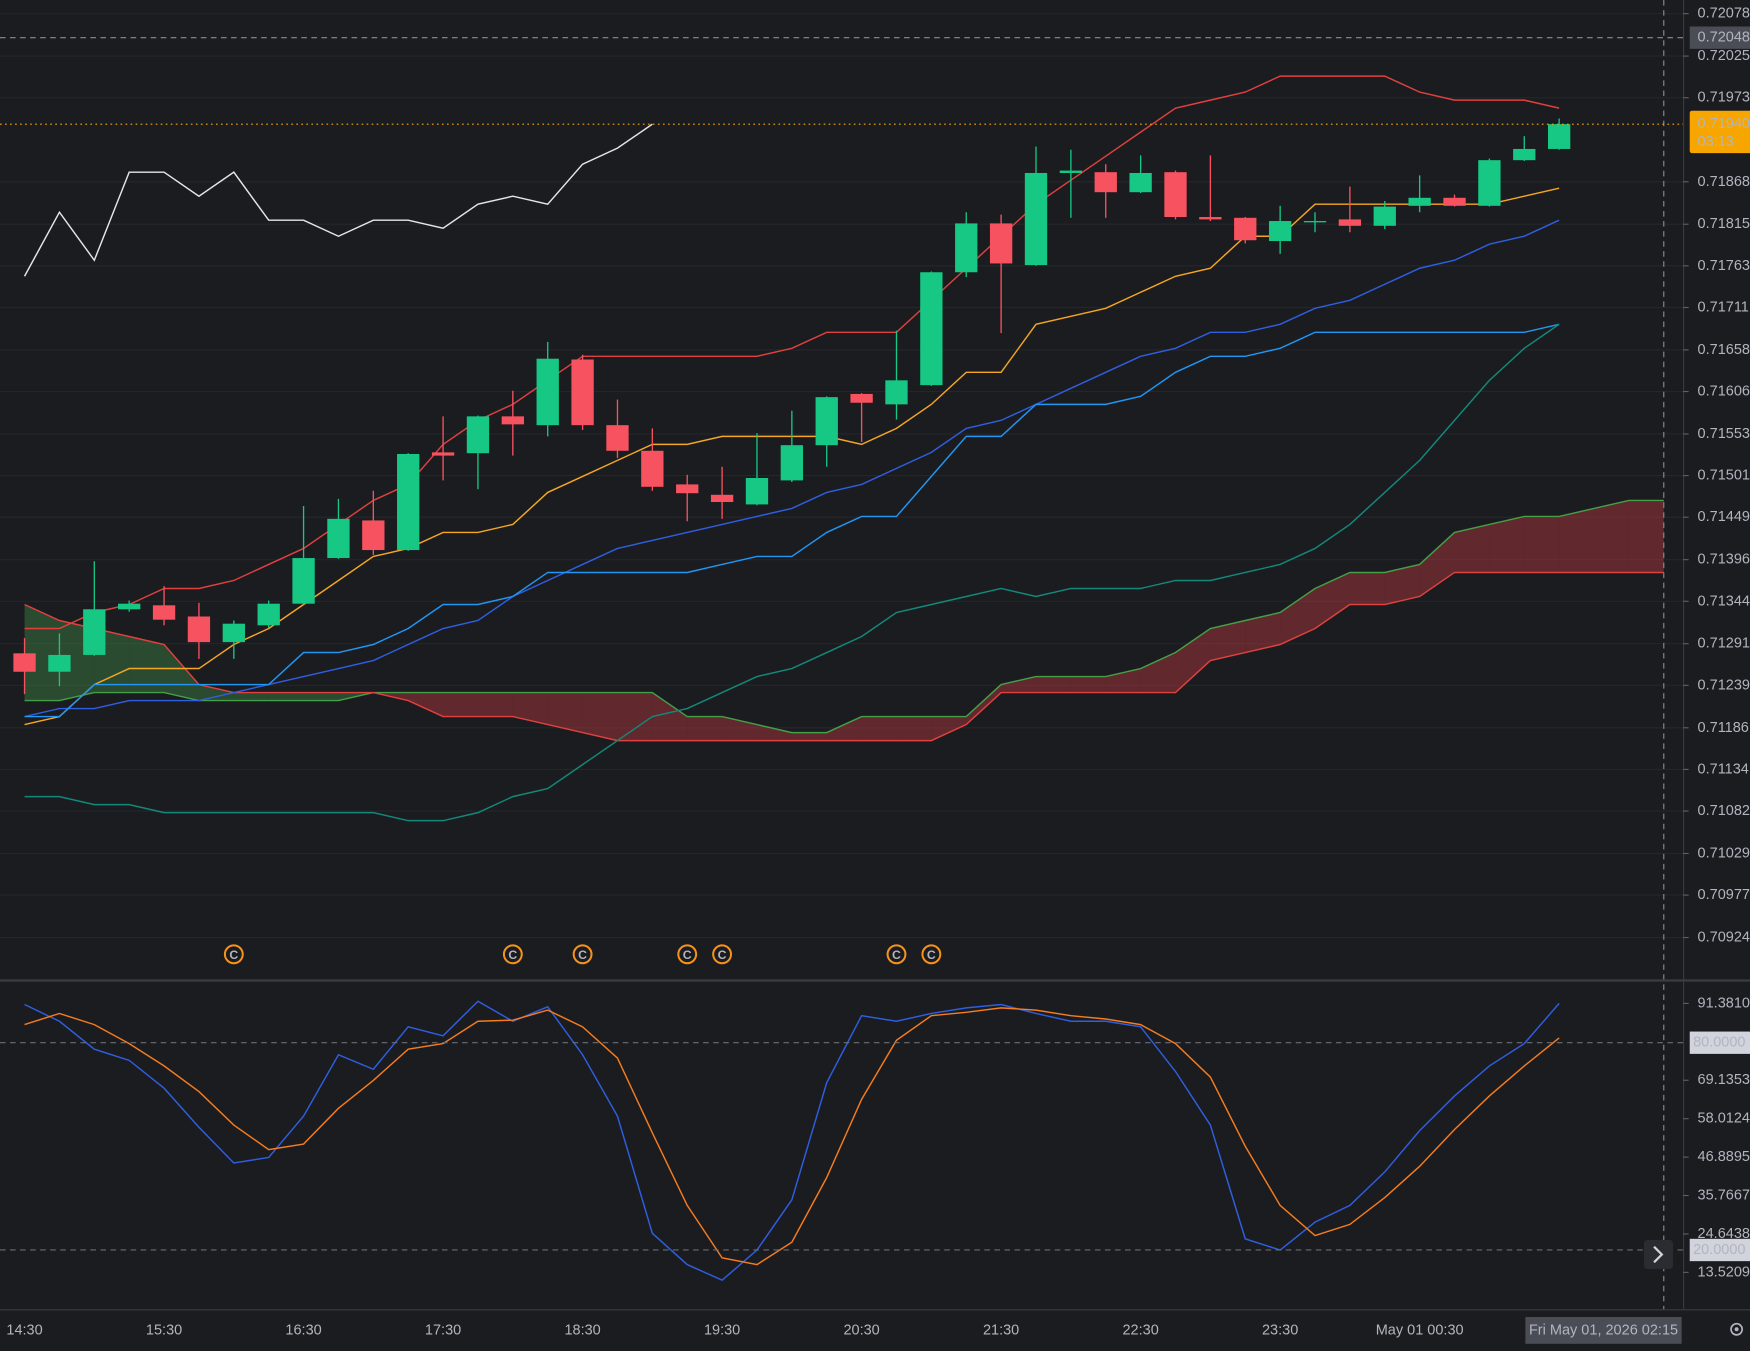  Describe the element at coordinates (164, 1330) in the screenshot. I see `x-tick-label: 15:30` at that location.